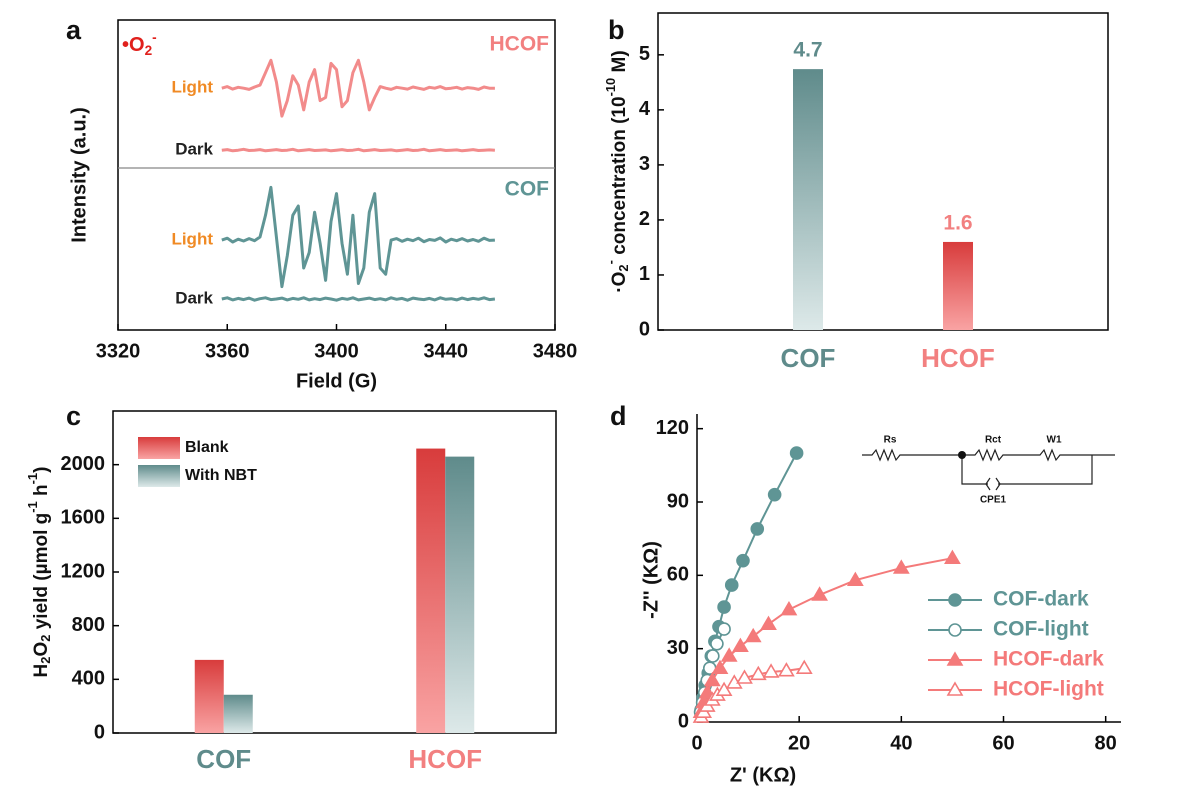  What do you see at coordinates (808, 358) in the screenshot?
I see `x-tick-label: COF` at bounding box center [808, 358].